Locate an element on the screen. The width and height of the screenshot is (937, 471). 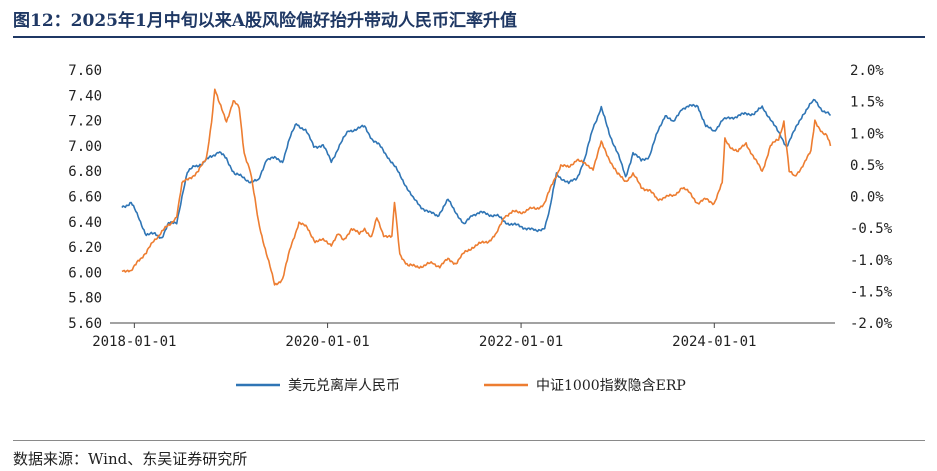
x-tick-label: 2020-01-01 is located at coordinates (327, 342).